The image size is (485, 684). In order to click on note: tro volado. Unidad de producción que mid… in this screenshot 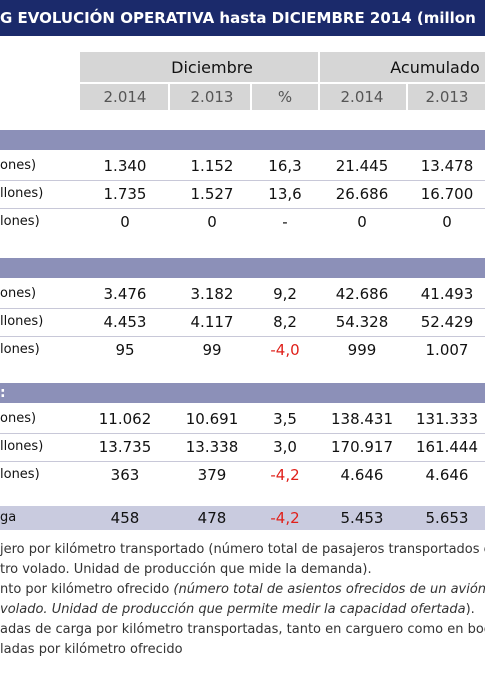, I will do `click(186, 570)`.